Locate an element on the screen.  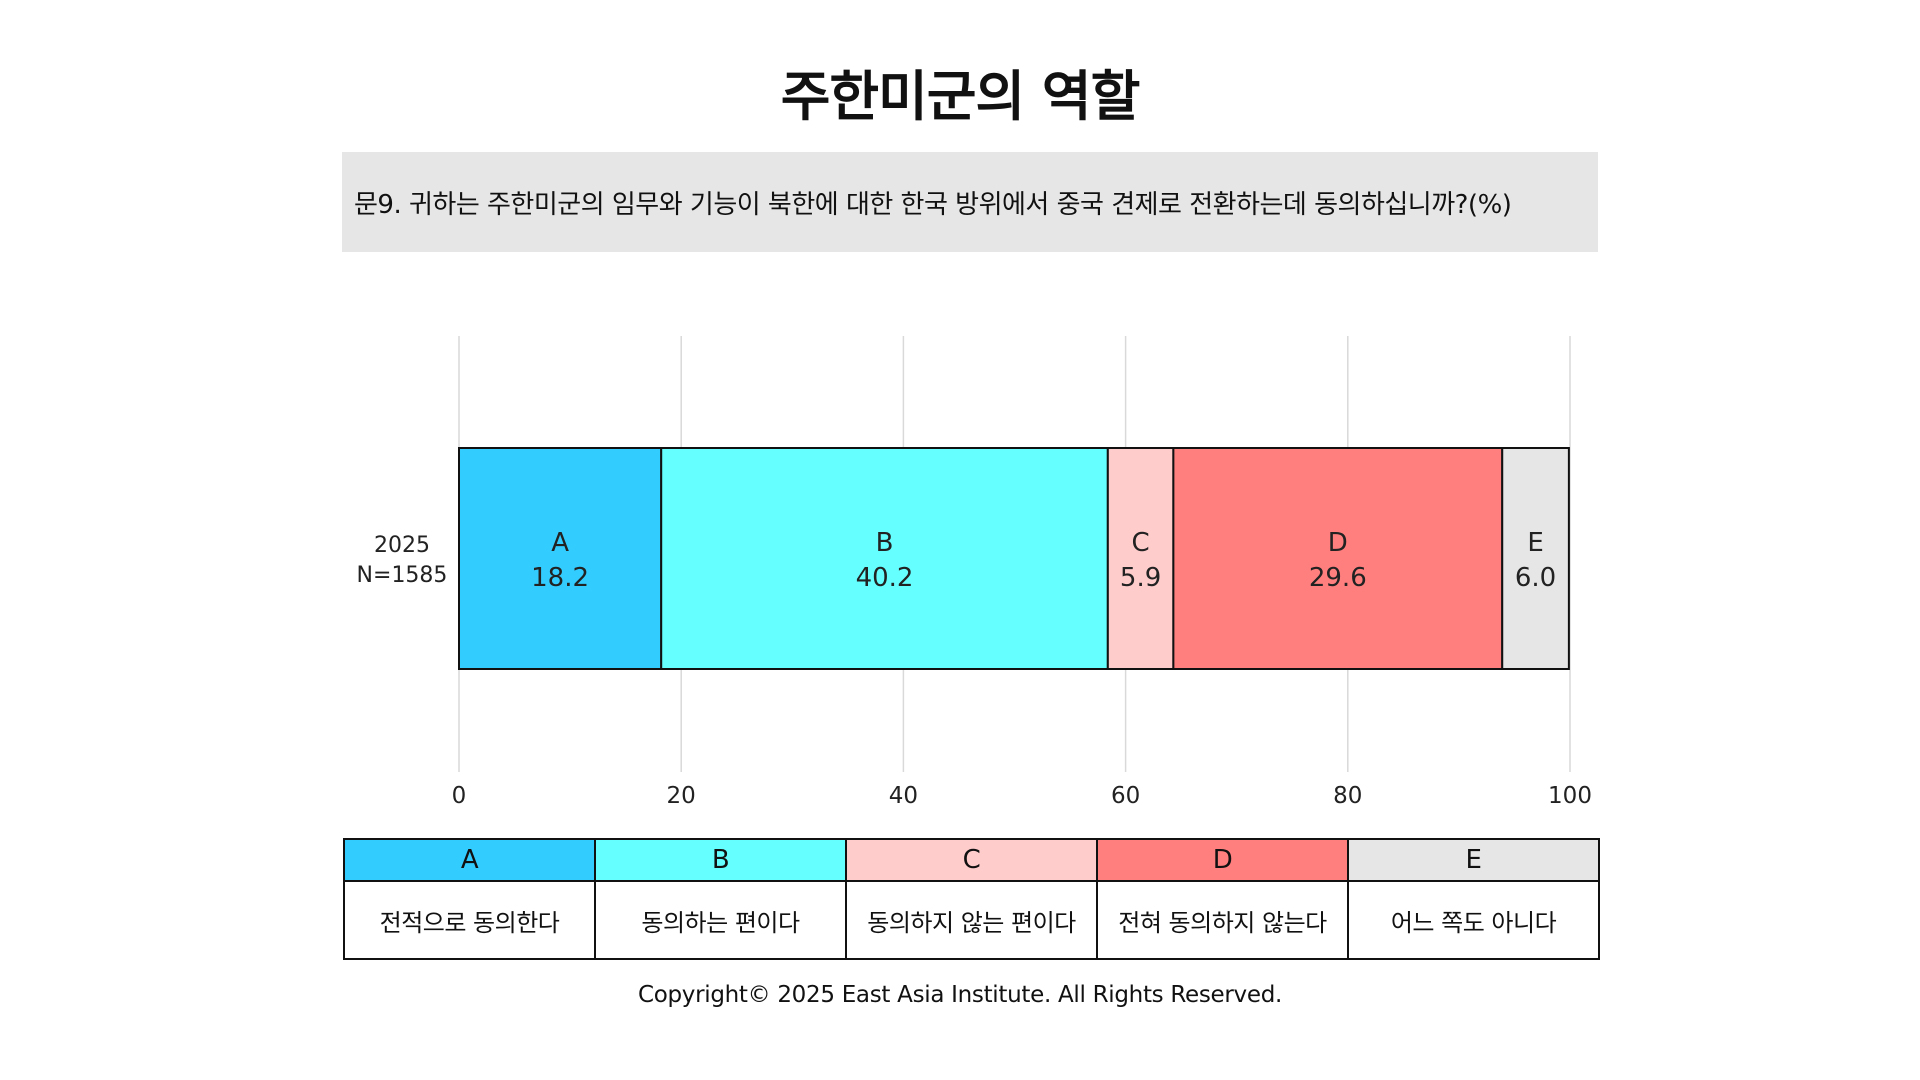
legend-key-c: C is located at coordinates (971, 860).